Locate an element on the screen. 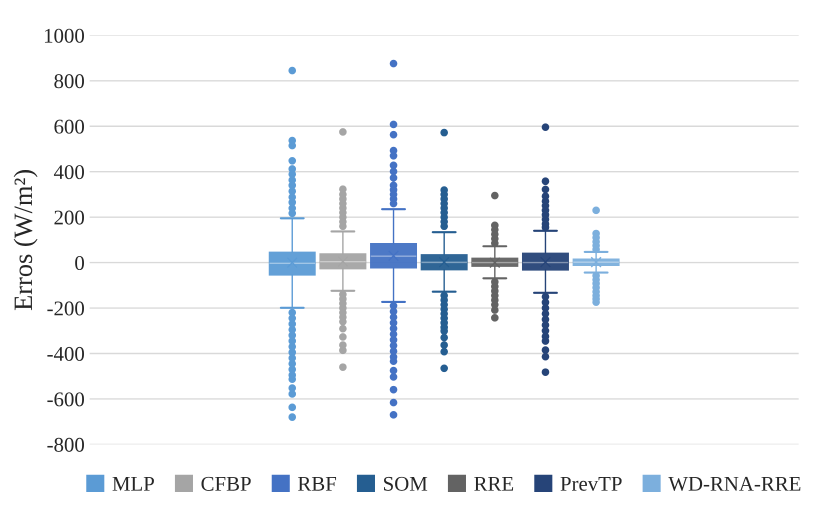  legend-label: MLP is located at coordinates (133, 483).